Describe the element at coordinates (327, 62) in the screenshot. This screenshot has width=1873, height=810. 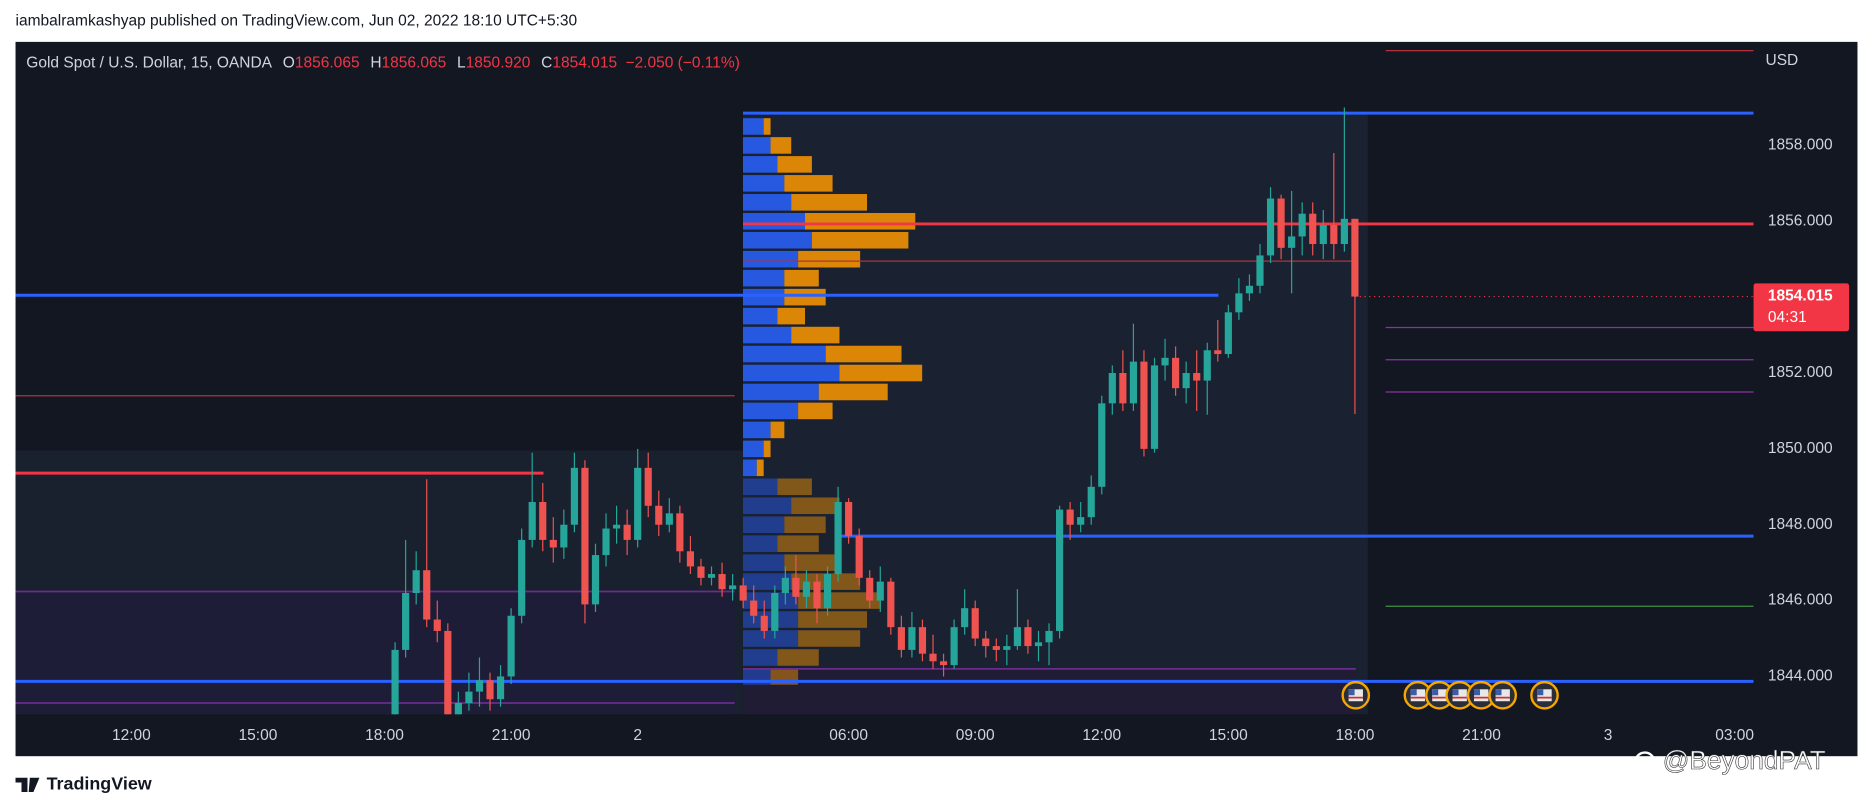
I see `ohlc-value: 1856.065` at that location.